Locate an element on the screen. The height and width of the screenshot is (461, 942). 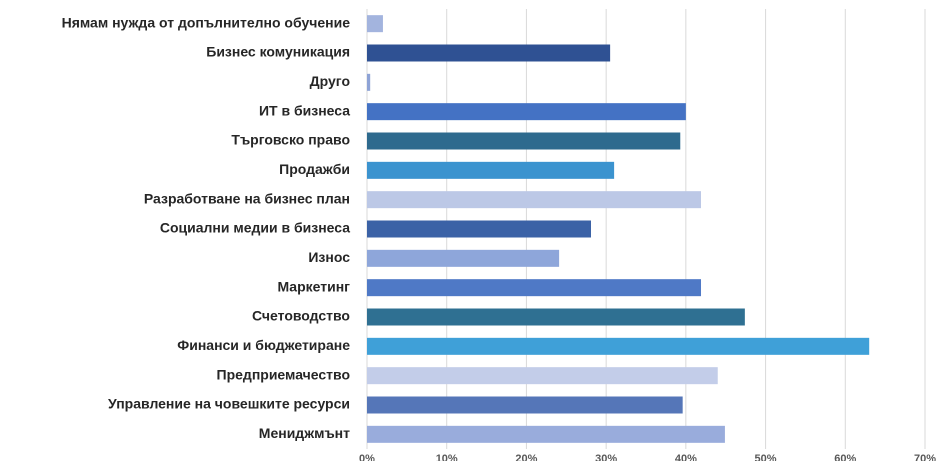
y-tick-label: Разработване на бизнес план is located at coordinates (247, 198).